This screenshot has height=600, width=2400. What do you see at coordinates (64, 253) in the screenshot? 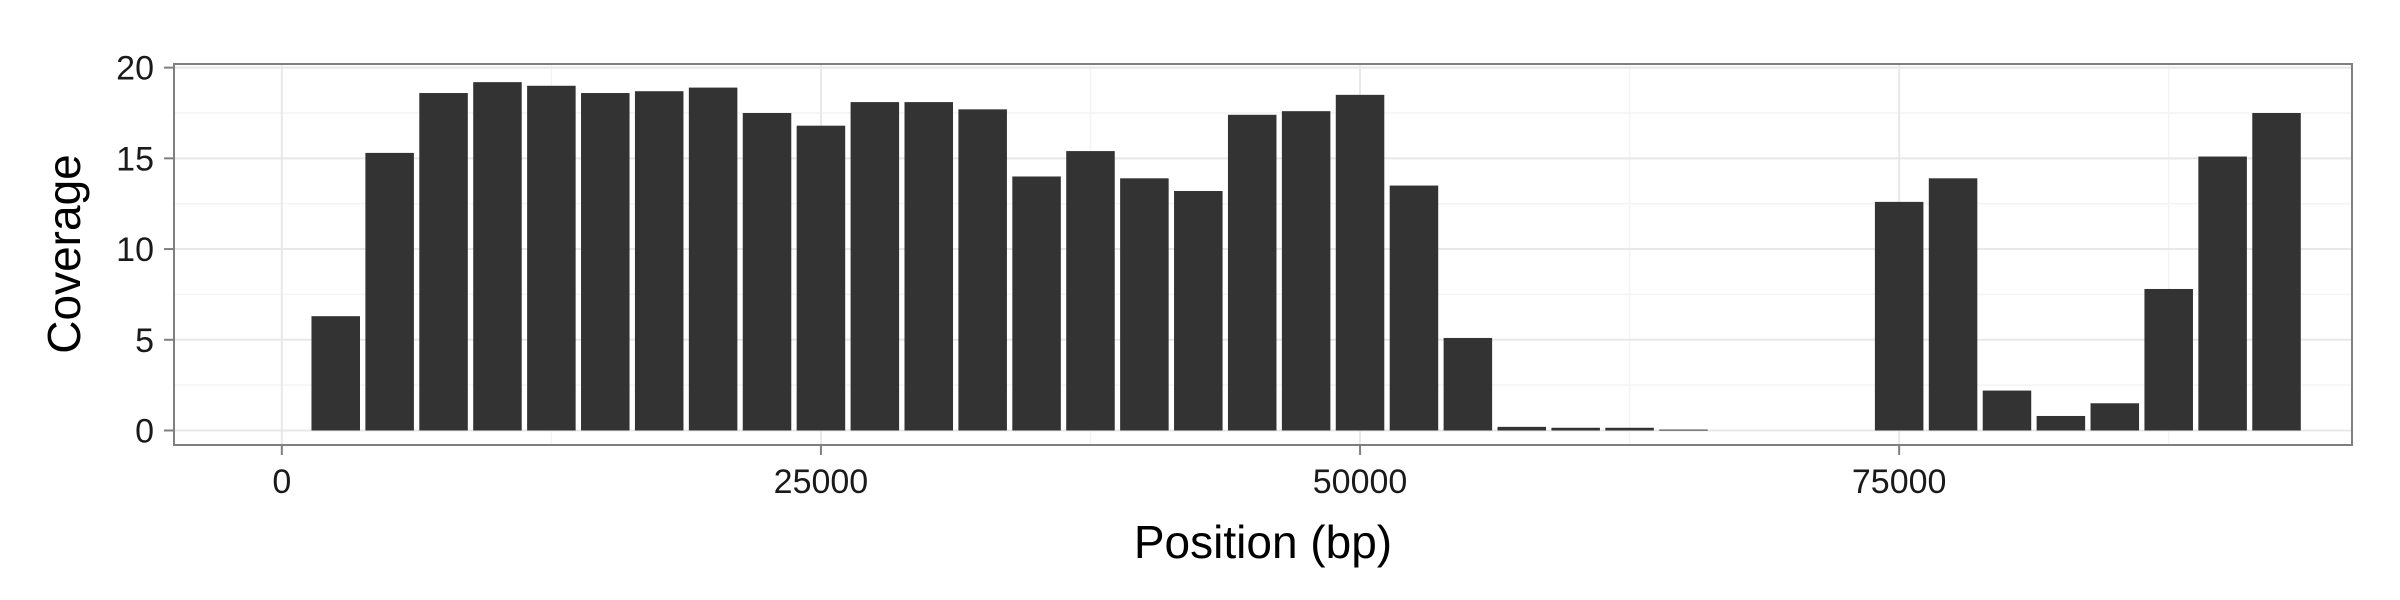
I see `y-axis-title: Coverage` at bounding box center [64, 253].